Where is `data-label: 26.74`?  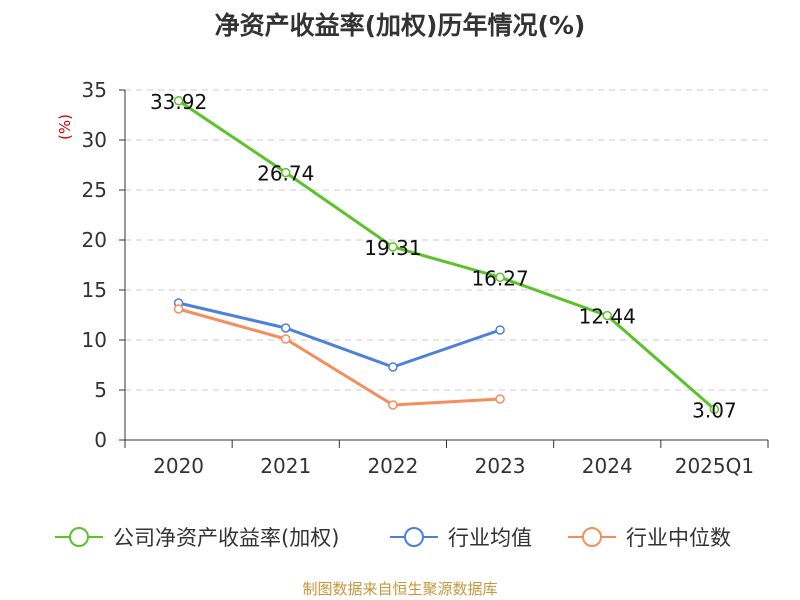
data-label: 26.74 is located at coordinates (285, 174).